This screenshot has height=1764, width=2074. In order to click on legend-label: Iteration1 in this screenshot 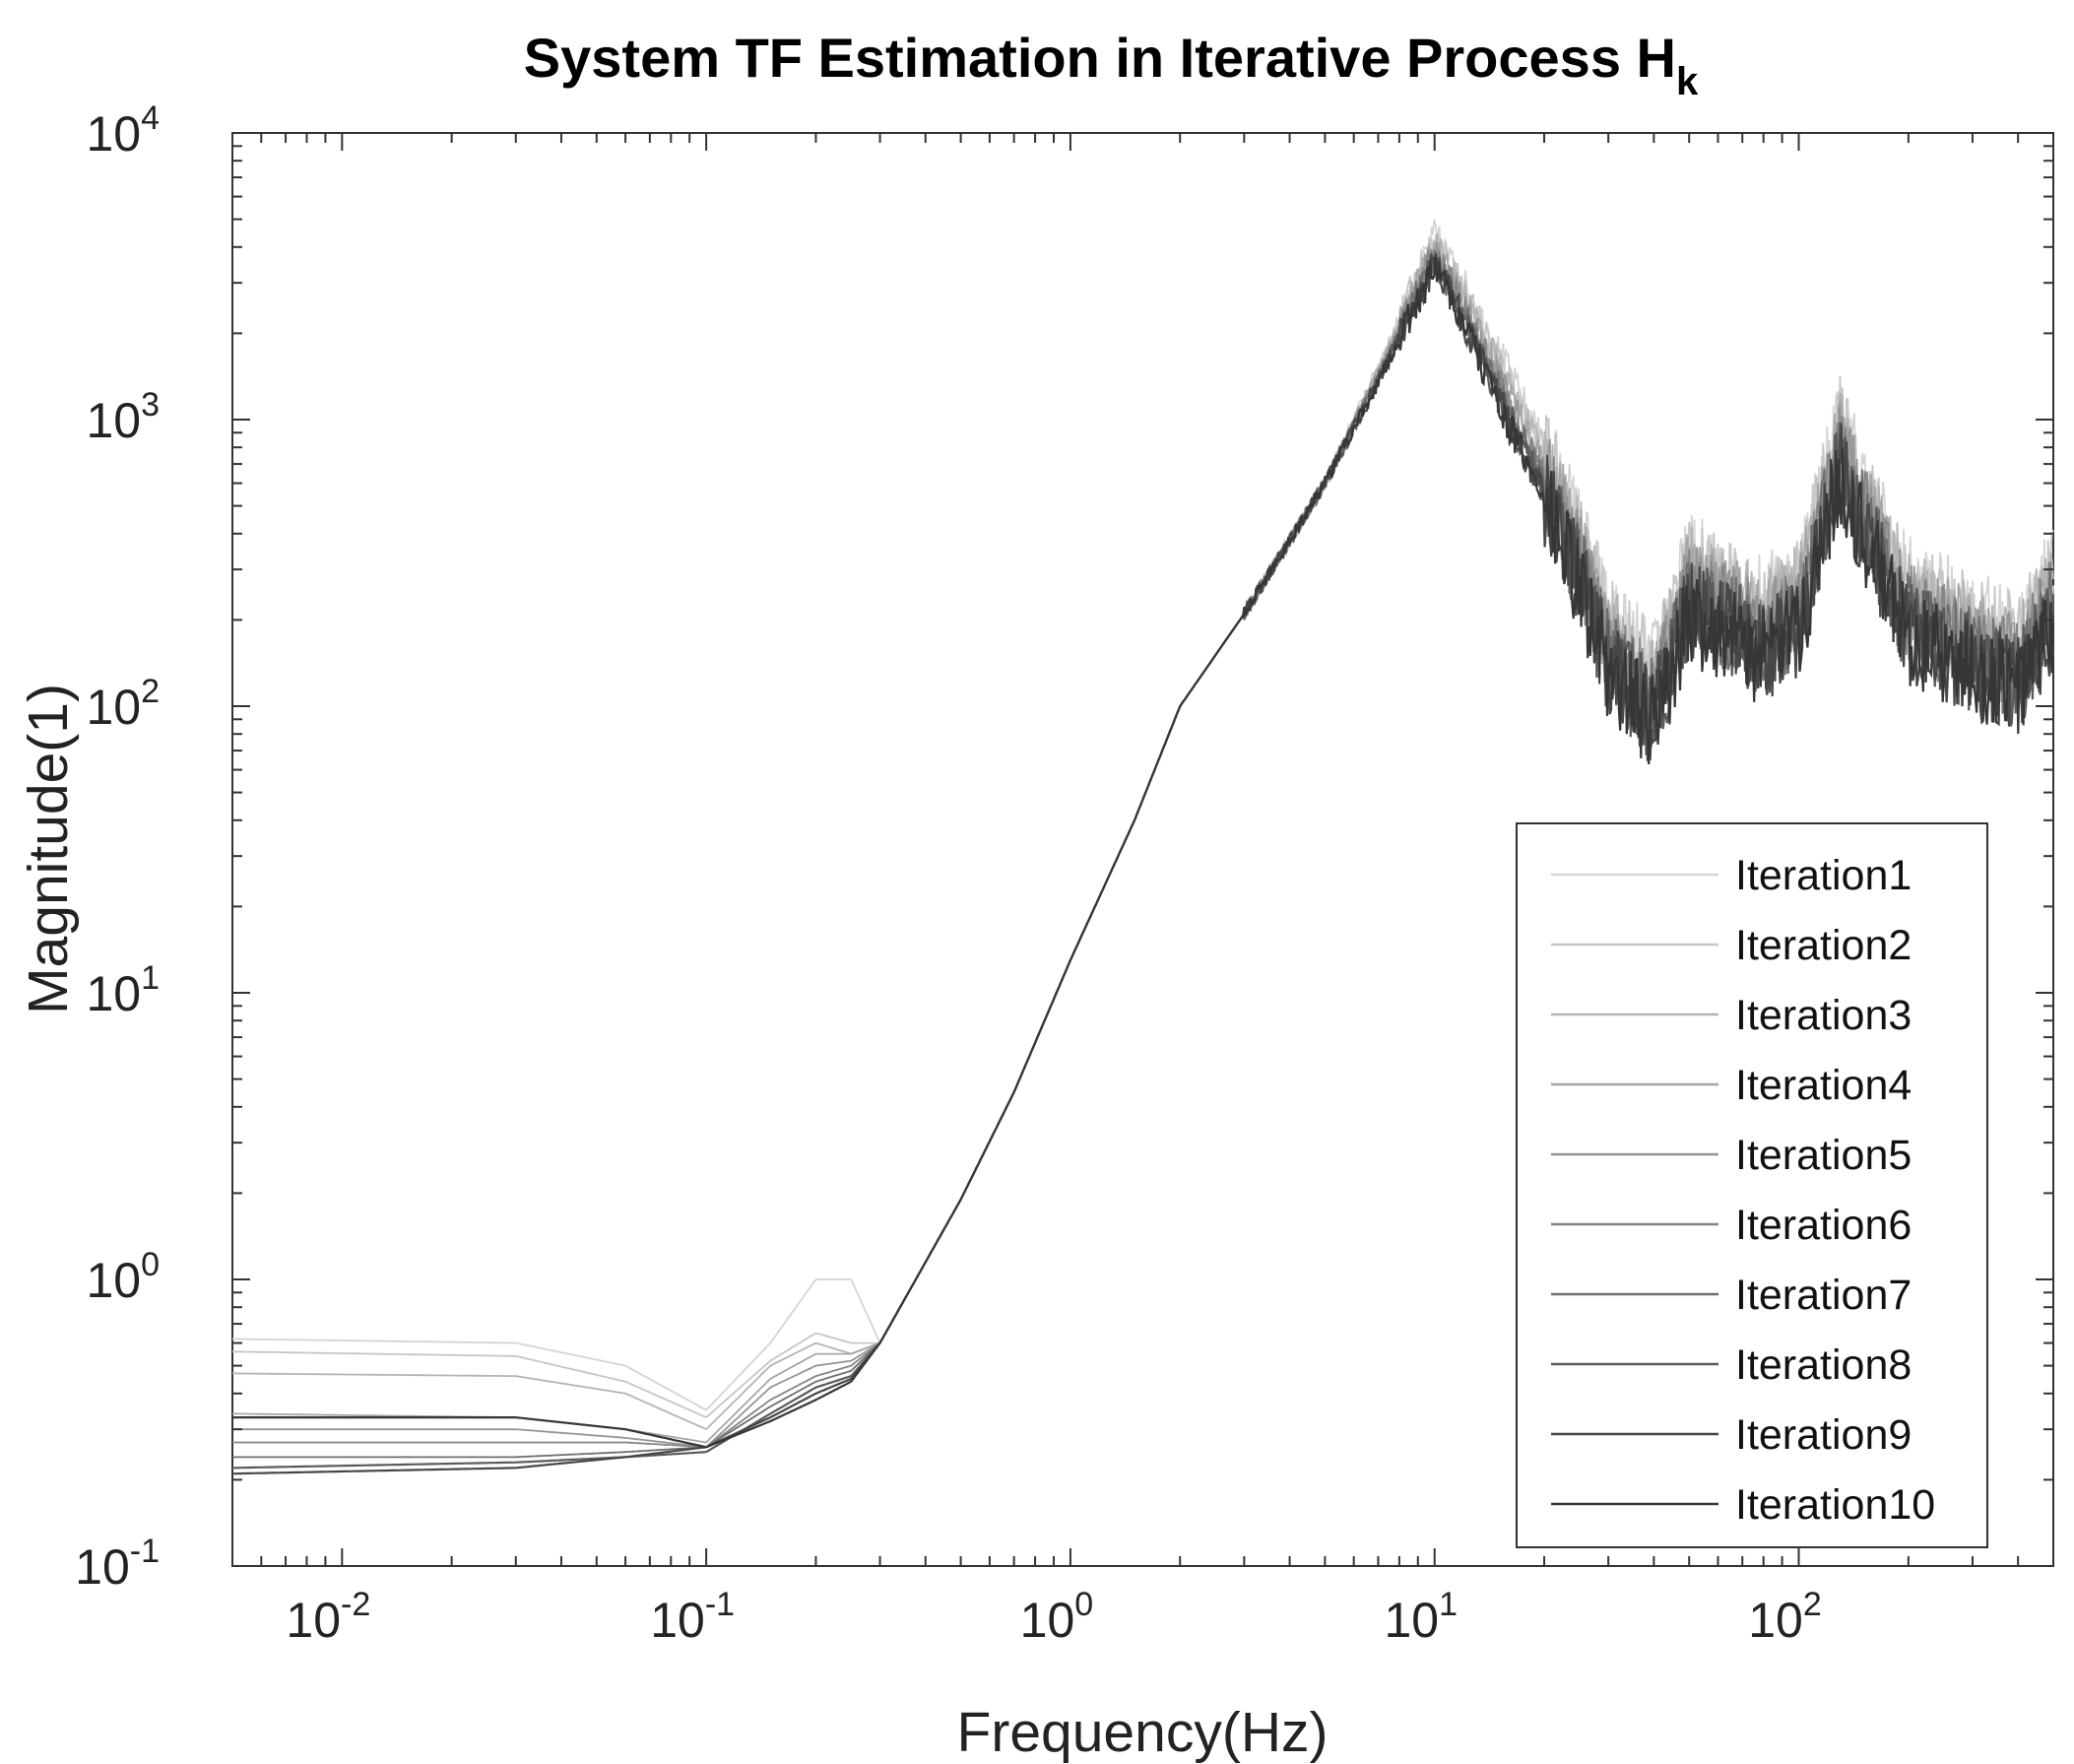, I will do `click(1823, 876)`.